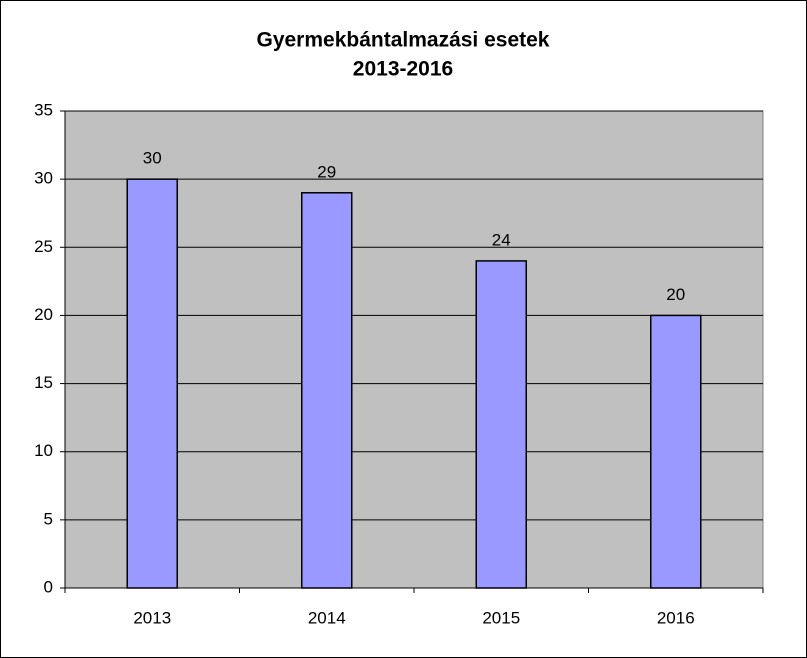 The image size is (807, 658). I want to click on y-tick-label: 0, so click(48, 586).